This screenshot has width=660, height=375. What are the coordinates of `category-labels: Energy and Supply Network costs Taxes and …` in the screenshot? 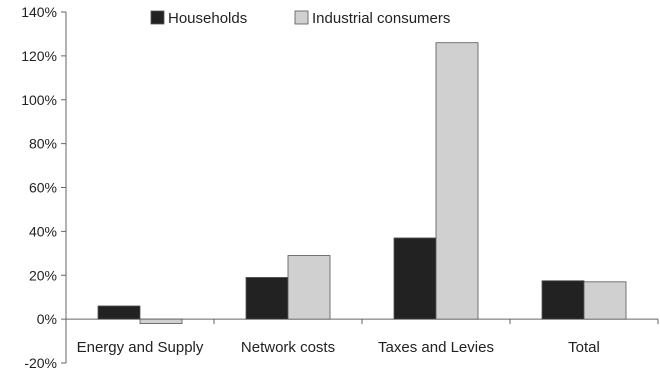 It's located at (338, 347).